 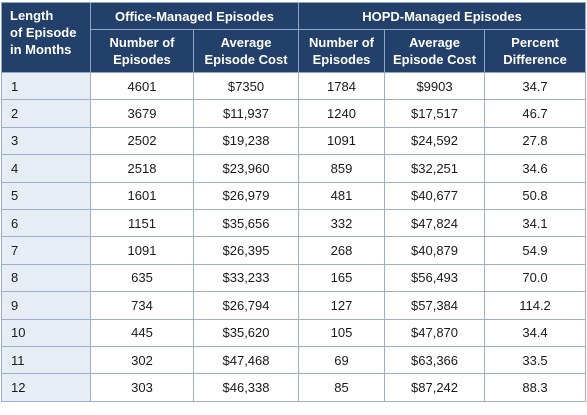 What do you see at coordinates (342, 332) in the screenshot?
I see `hopd-episodes-cell: 105` at bounding box center [342, 332].